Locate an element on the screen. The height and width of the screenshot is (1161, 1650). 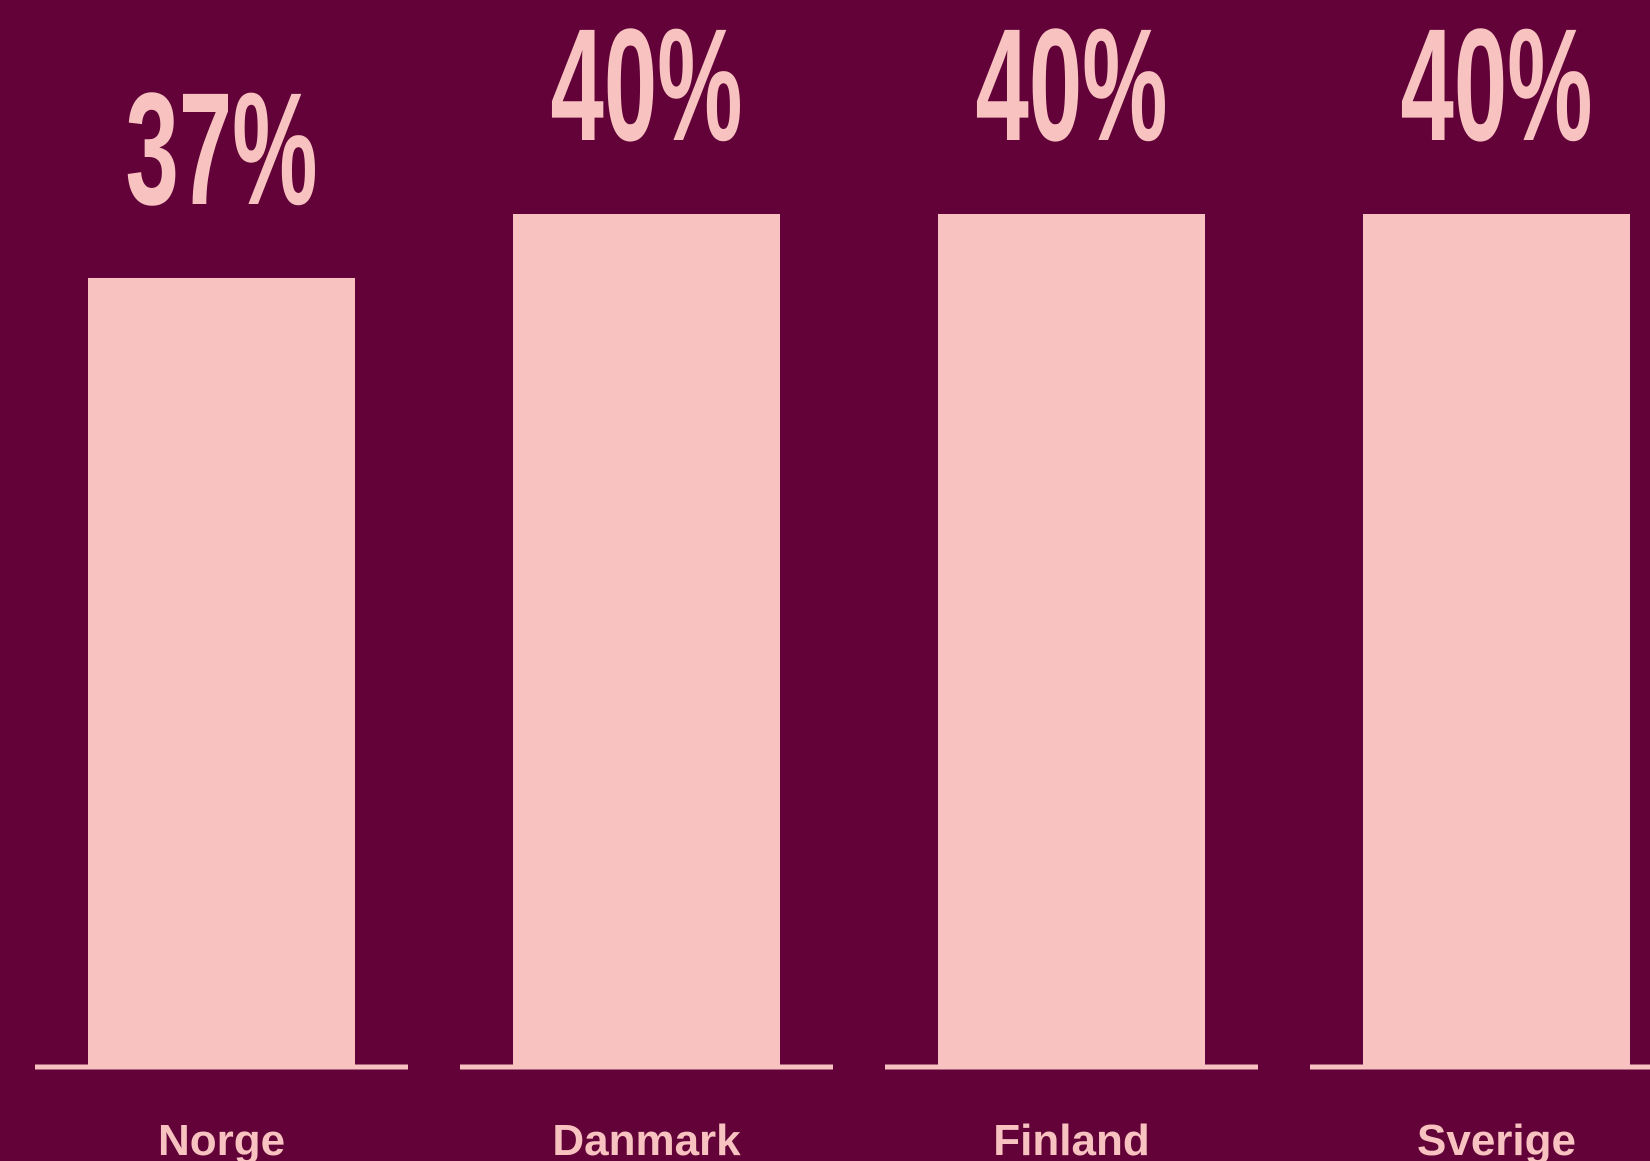
category-label: Finland is located at coordinates (1071, 1138).